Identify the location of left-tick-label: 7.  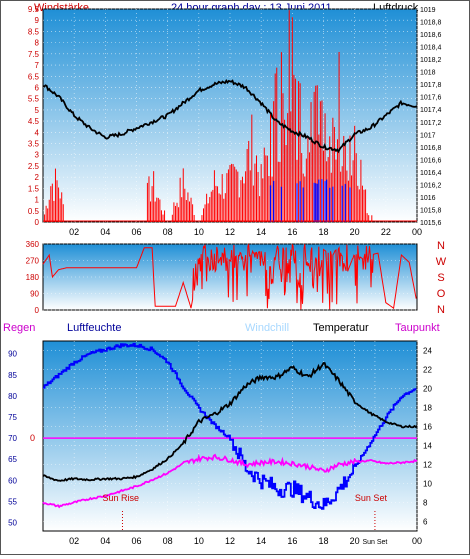
(37, 65).